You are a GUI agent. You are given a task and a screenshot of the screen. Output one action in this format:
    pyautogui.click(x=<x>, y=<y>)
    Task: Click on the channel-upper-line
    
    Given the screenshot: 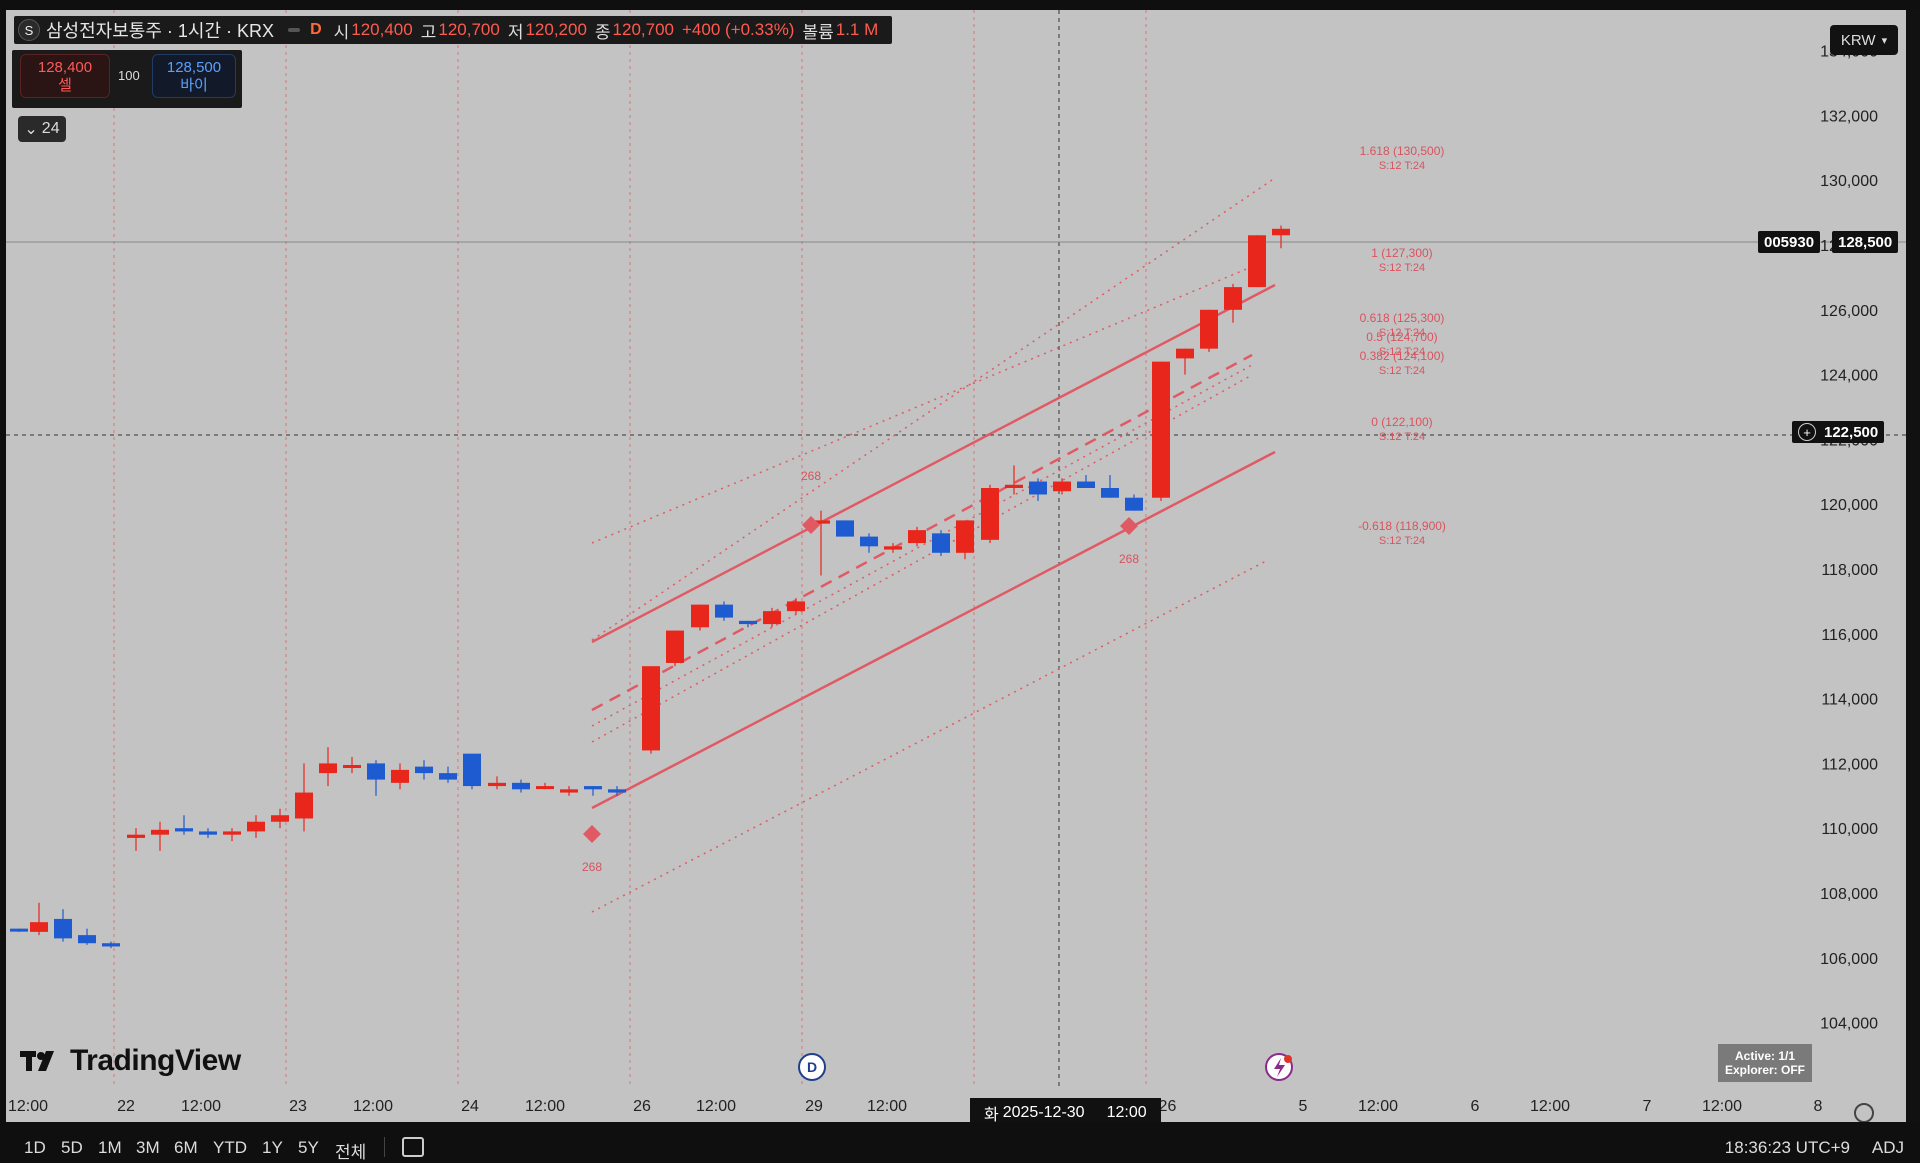 What is the action you would take?
    pyautogui.click(x=933, y=463)
    